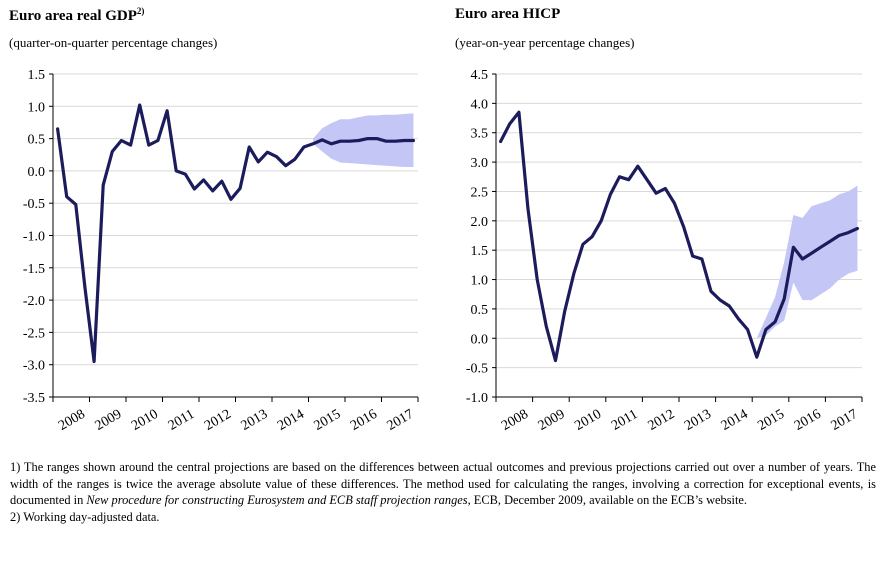 This screenshot has height=561, width=882. Describe the element at coordinates (515, 420) in the screenshot. I see `hicp-x-tick-label: 2008` at that location.